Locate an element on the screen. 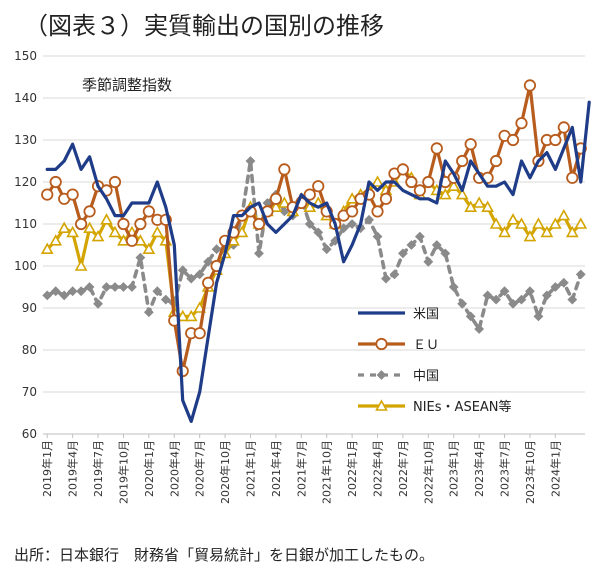 This screenshot has width=607, height=573. y-tick-label: 60 is located at coordinates (29, 434).